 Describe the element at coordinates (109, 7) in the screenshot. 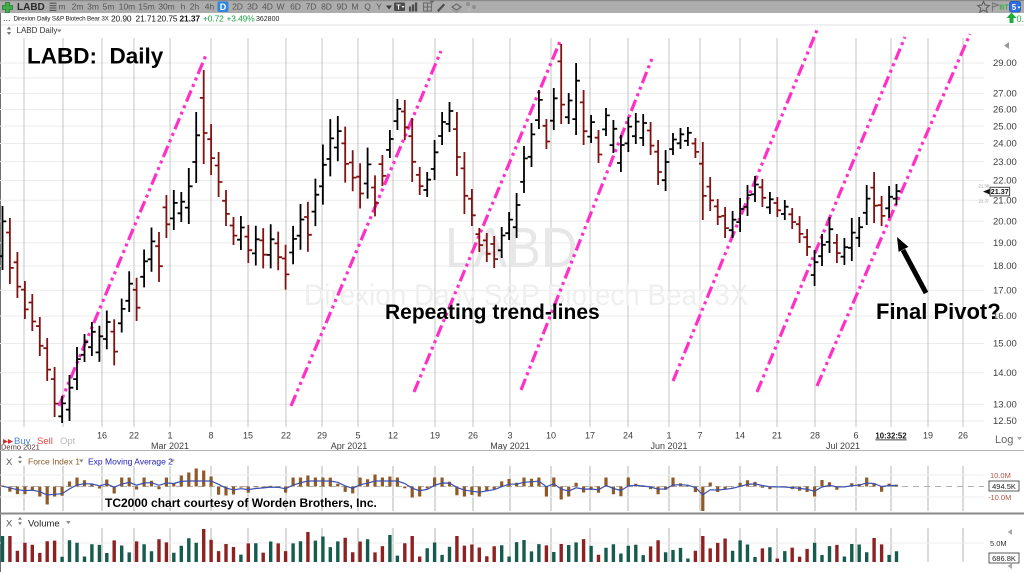

I see `svg-text: 5m` at that location.